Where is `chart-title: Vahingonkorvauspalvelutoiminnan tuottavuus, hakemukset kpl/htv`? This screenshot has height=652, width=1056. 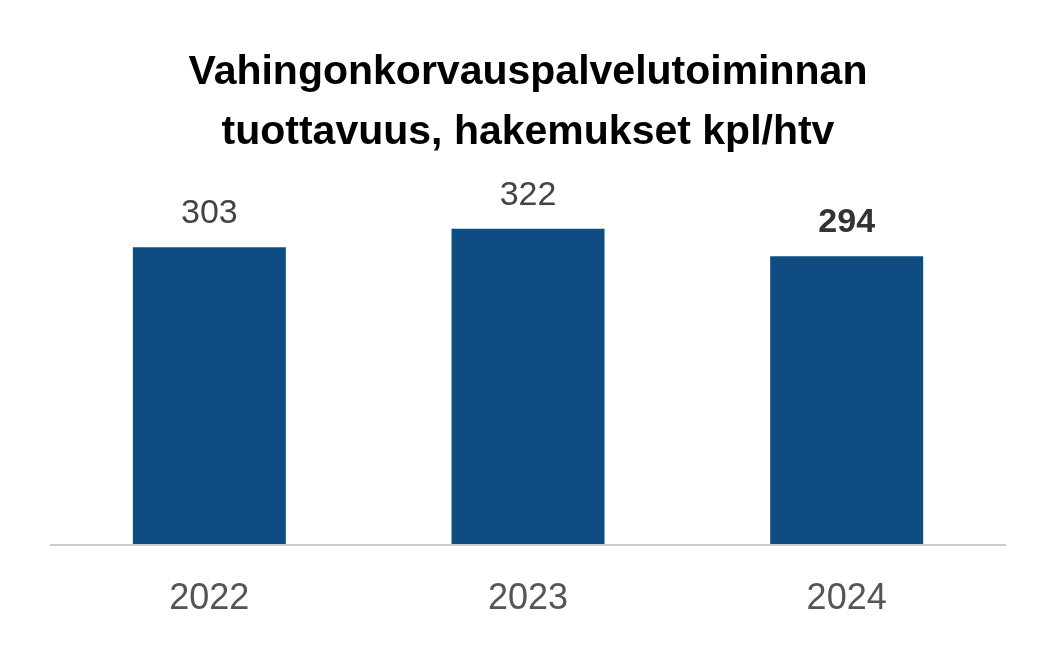
chart-title: Vahingonkorvauspalvelutoiminnan tuottavuus, hakemukset kpl/htv is located at coordinates (528, 100).